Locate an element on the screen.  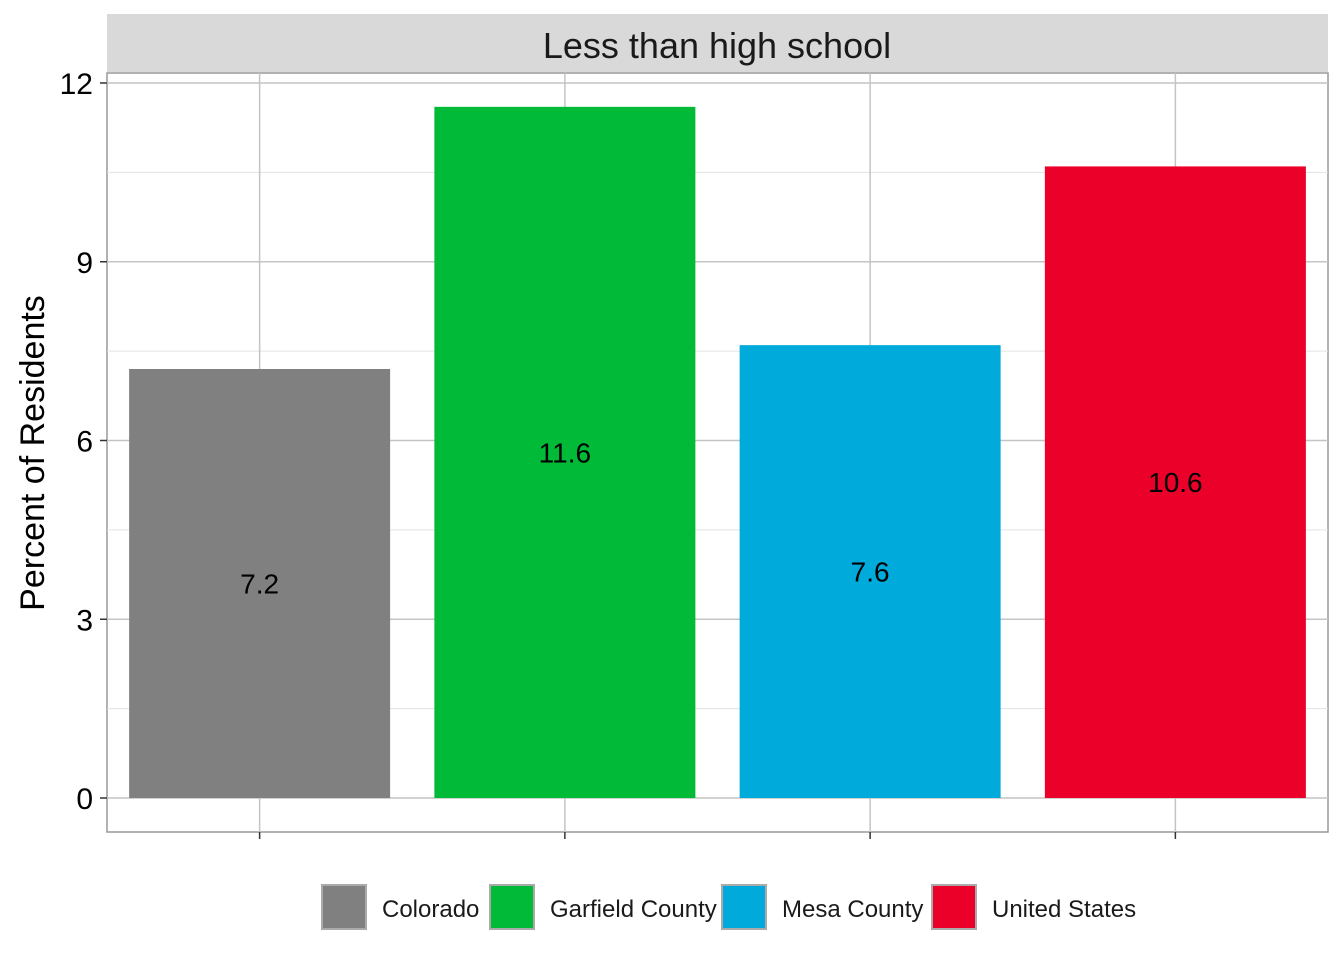
facet-strip is located at coordinates (717, 43).